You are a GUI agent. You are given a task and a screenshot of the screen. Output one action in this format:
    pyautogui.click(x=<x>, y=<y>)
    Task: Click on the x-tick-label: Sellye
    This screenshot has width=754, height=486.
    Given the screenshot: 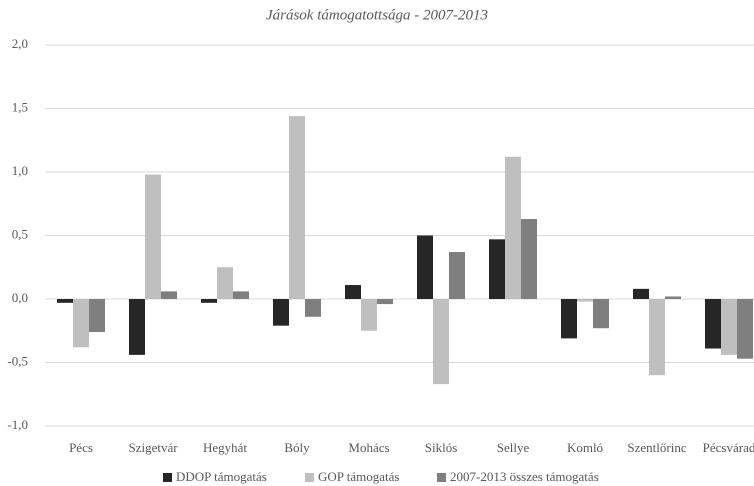 What is the action you would take?
    pyautogui.click(x=513, y=447)
    